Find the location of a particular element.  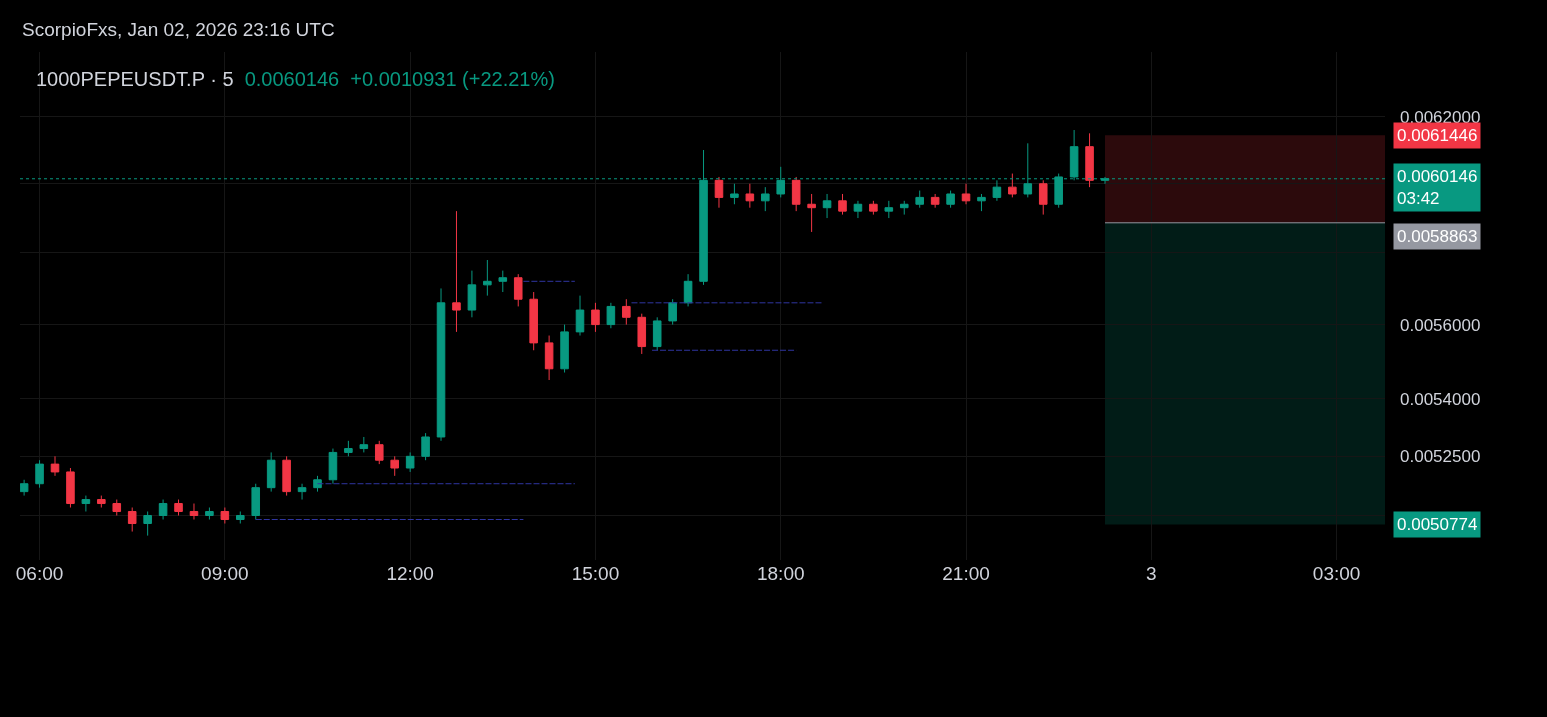

x-tick-label: 09:00 is located at coordinates (225, 573).